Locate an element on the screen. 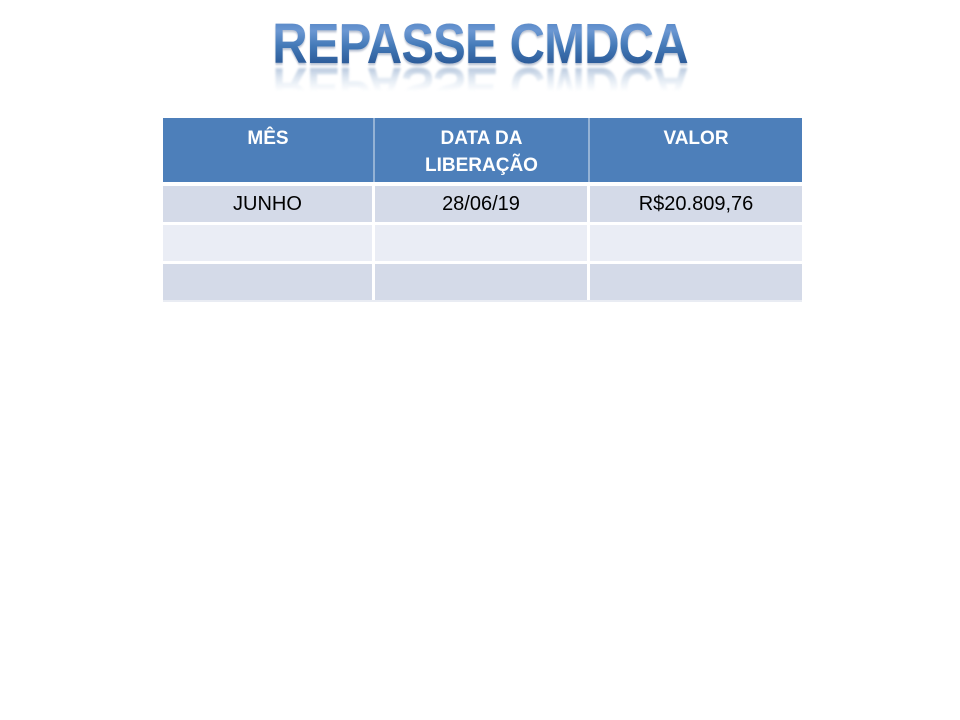 The height and width of the screenshot is (720, 960). table-header-row: MÊS DATA DA LIBERAÇÃO VALOR is located at coordinates (482, 150).